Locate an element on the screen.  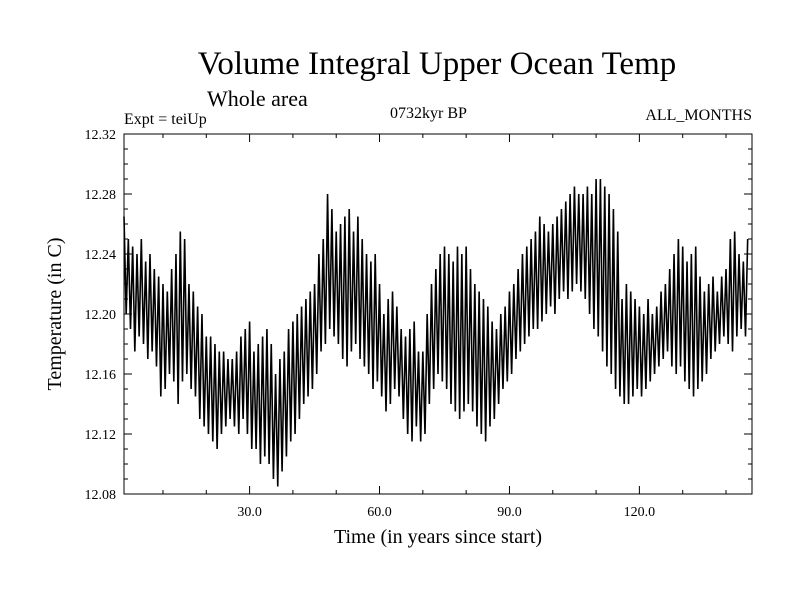
y-tick-label: 12.08 is located at coordinates (101, 495).